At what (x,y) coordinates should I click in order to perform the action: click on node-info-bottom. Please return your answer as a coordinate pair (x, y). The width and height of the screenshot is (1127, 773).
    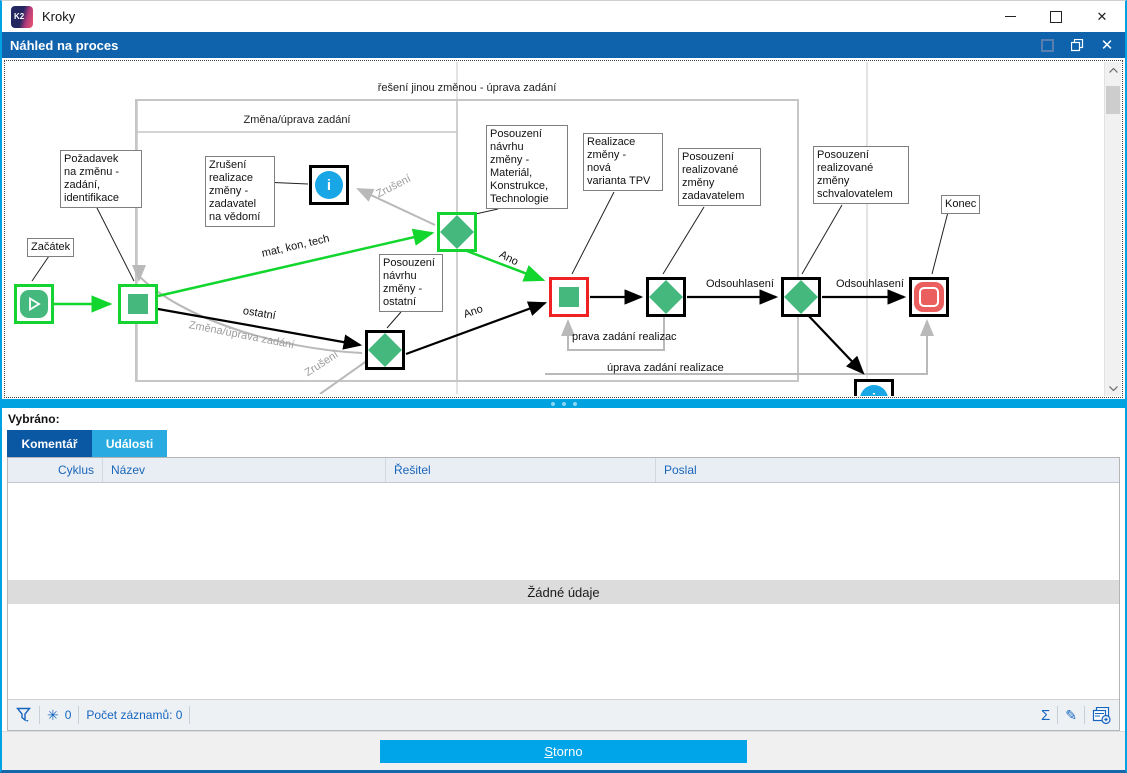
    Looking at the image, I should click on (874, 387).